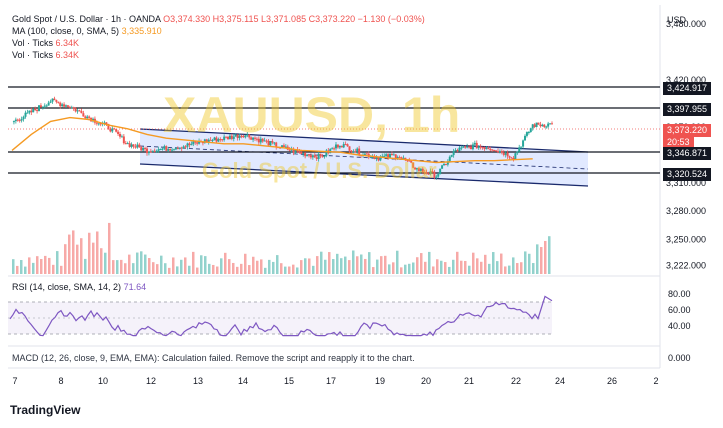 The width and height of the screenshot is (723, 428). I want to click on volume-bars, so click(281, 248).